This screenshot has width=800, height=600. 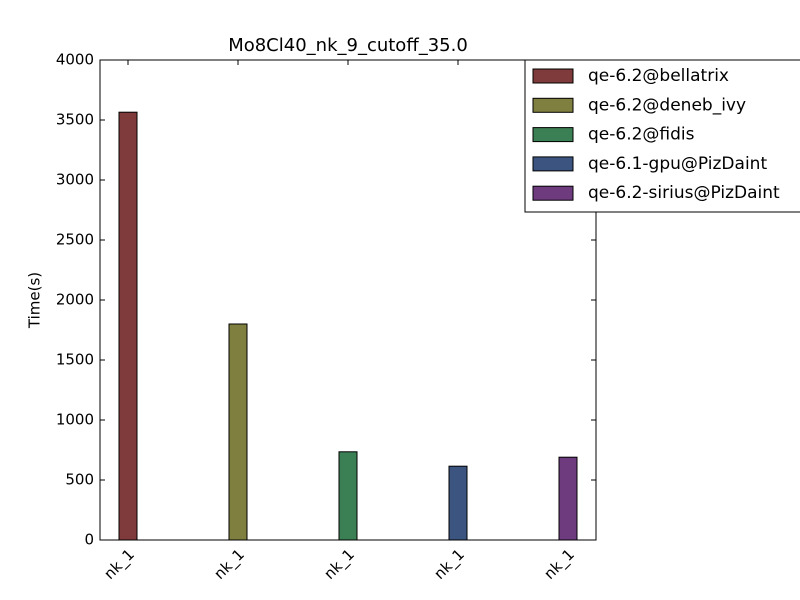 What do you see at coordinates (89, 540) in the screenshot?
I see `y-tick-label: 0` at bounding box center [89, 540].